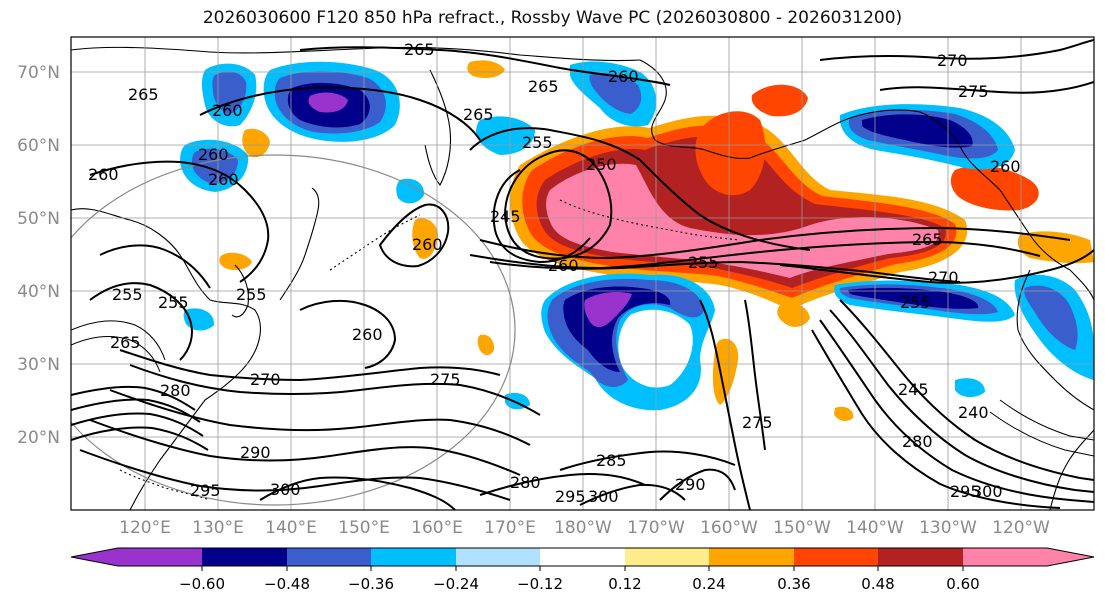 The height and width of the screenshot is (604, 1105). Describe the element at coordinates (755, 255) in the screenshot. I see `contour-260-band` at that location.